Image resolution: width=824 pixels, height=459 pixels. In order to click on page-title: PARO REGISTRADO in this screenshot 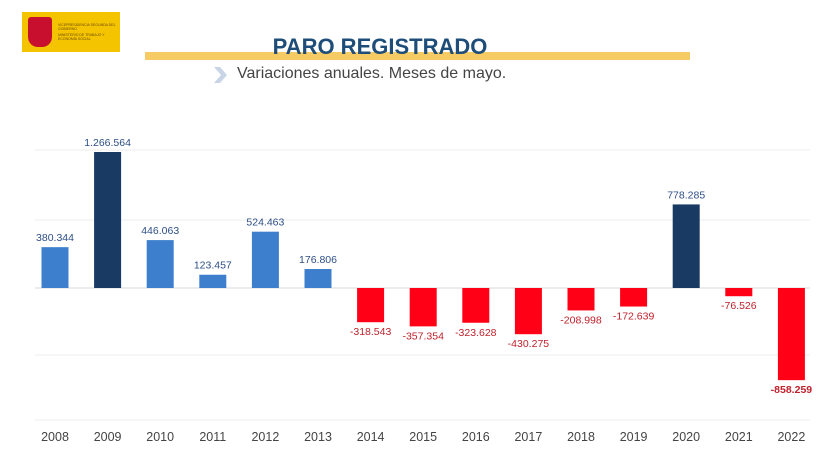, I will do `click(380, 46)`.